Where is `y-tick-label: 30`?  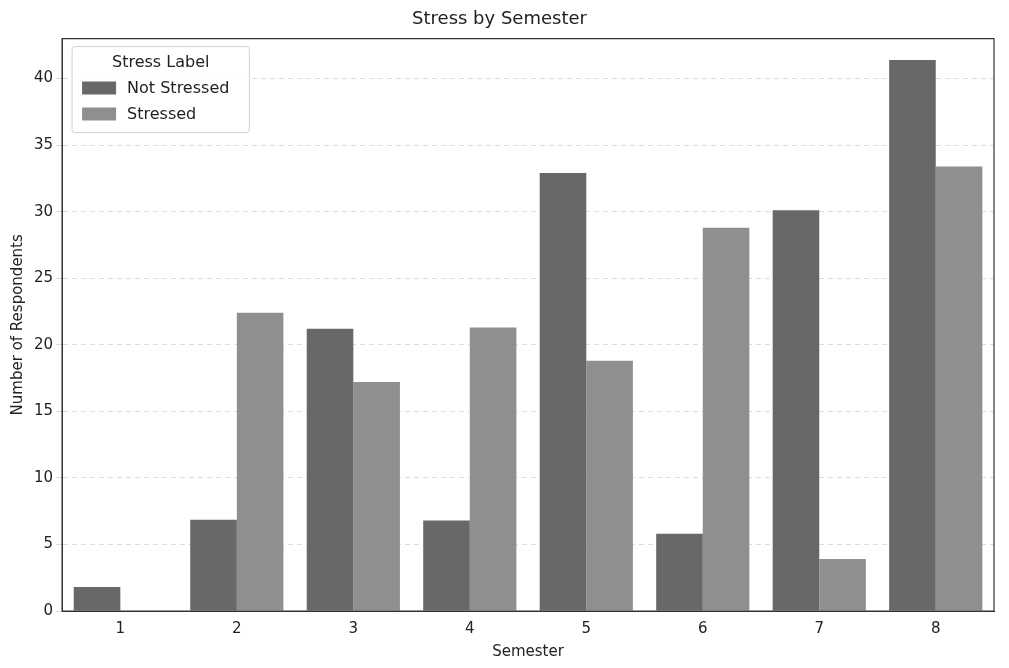 y-tick-label: 30 is located at coordinates (43, 210).